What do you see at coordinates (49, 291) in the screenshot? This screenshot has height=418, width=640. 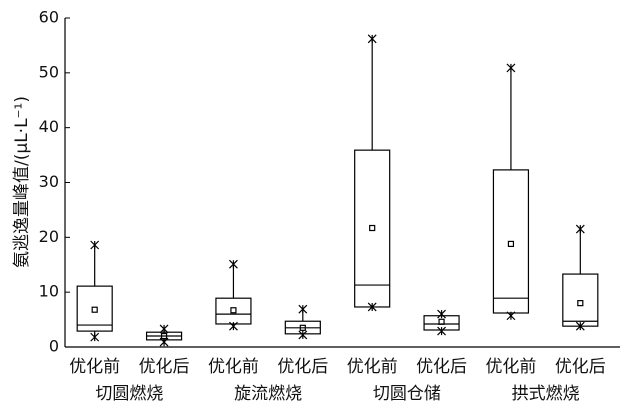 I see `y-tick-label: 10` at bounding box center [49, 291].